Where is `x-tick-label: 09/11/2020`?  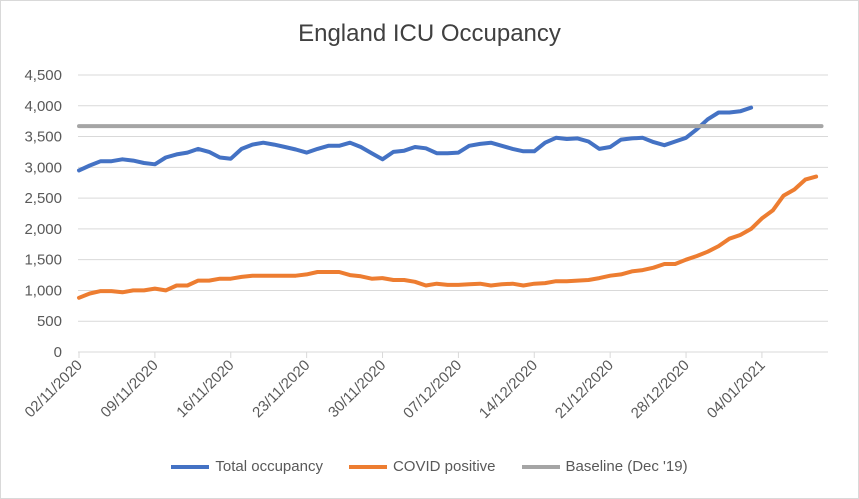
x-tick-label: 09/11/2020 is located at coordinates (129, 389).